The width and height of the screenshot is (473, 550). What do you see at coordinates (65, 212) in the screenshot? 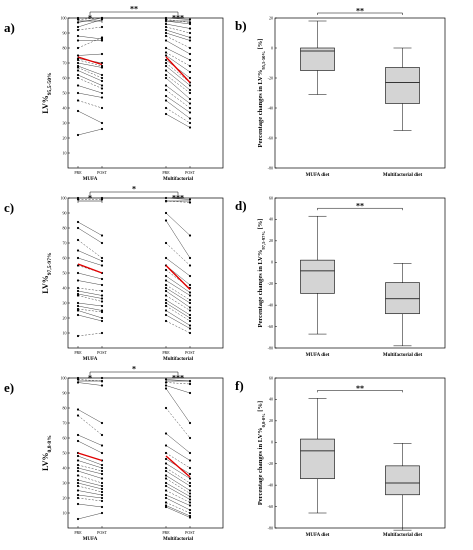
I see `y-tick-label: 90` at bounding box center [65, 212].